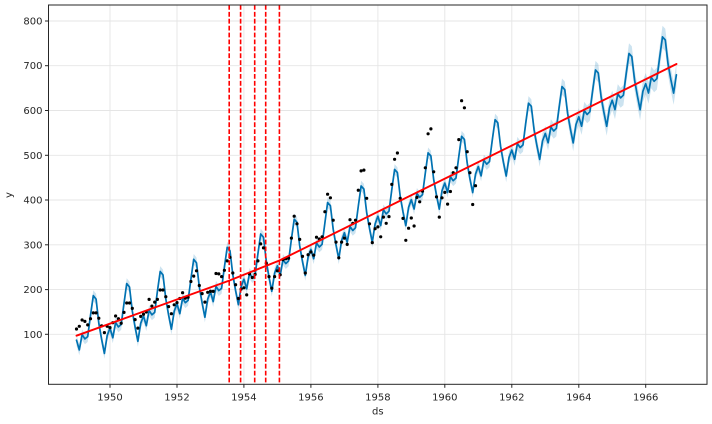 The width and height of the screenshot is (712, 424). What do you see at coordinates (32, 156) in the screenshot?
I see `y-tick-label: 500` at bounding box center [32, 156].